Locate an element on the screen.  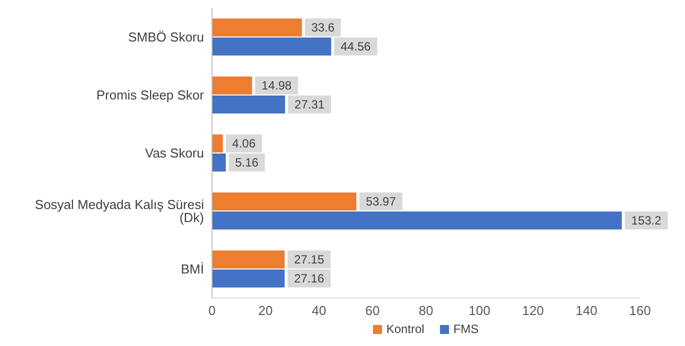
x-tick-label: 0 is located at coordinates (212, 310).